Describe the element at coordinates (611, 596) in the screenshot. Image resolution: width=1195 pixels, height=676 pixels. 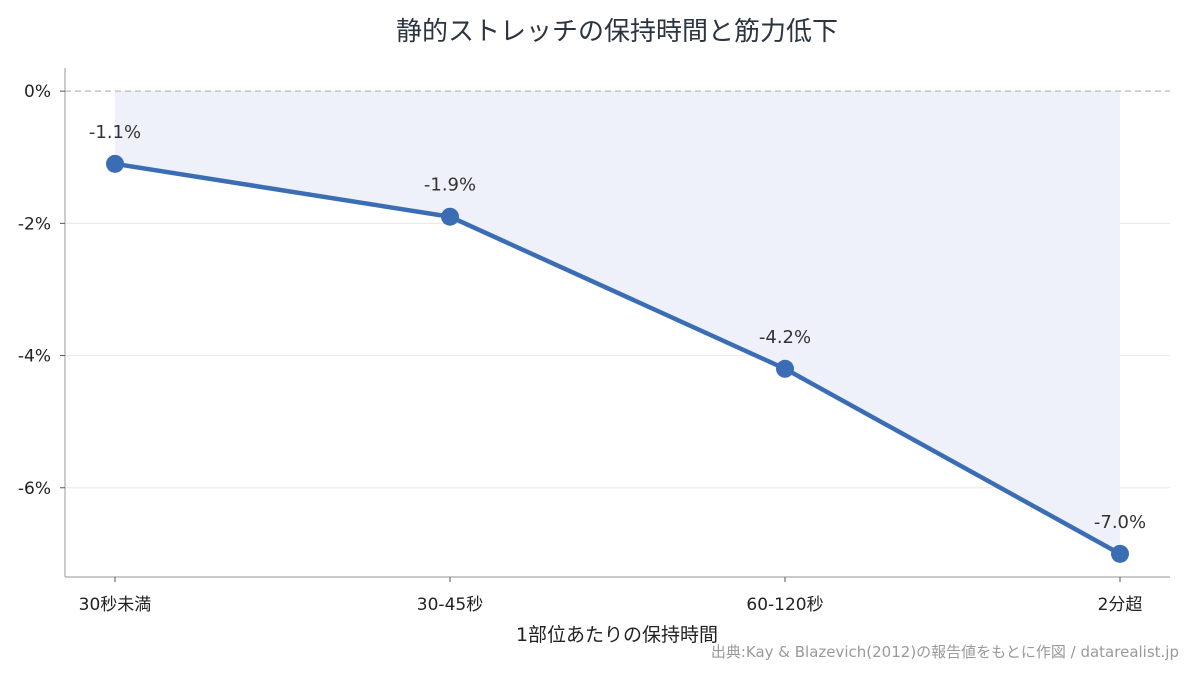
I see `x-axis-ticks: 30秒未満 30-45秒 60-120秒 2分超` at that location.